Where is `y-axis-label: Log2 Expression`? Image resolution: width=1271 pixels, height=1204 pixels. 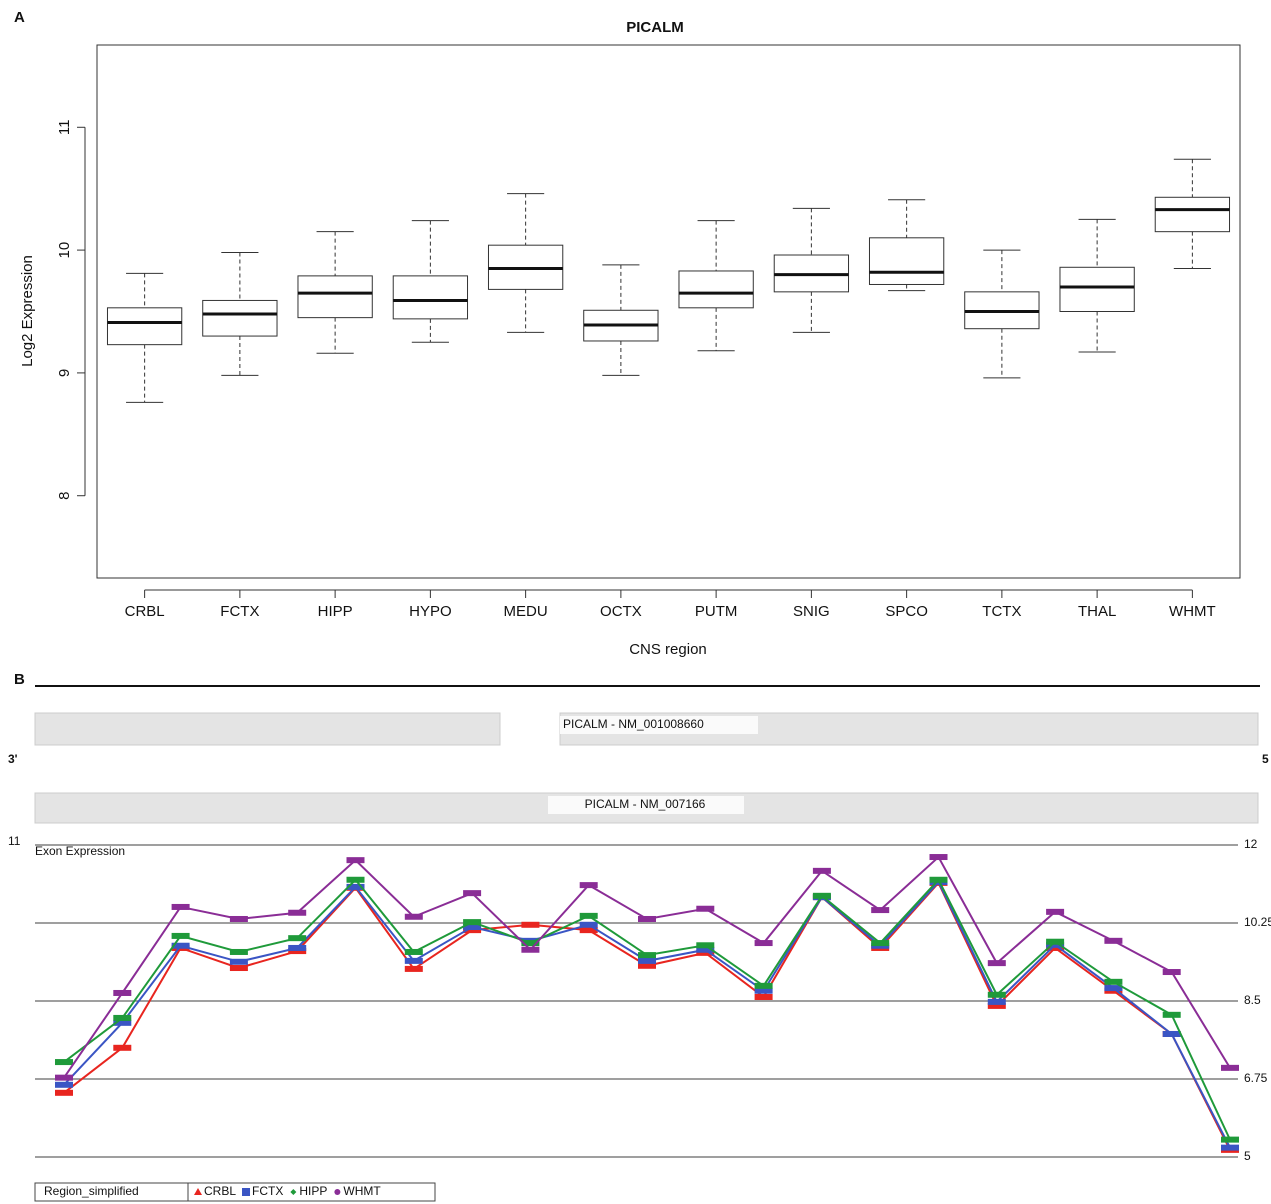 y-axis-label: Log2 Expression is located at coordinates (27, 311).